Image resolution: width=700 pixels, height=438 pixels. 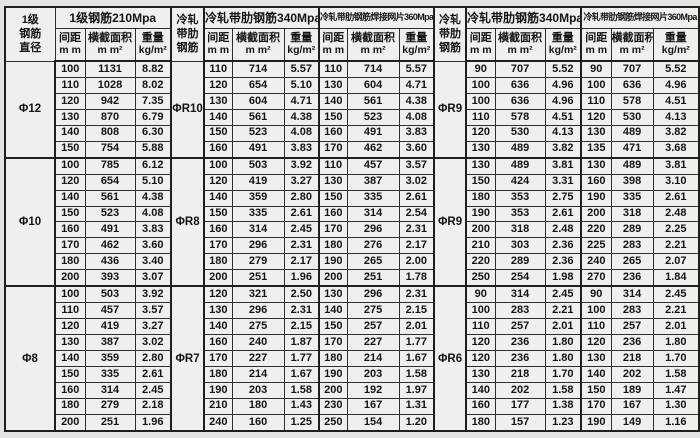 I want to click on header-area: 横截面积 m m², so click(x=373, y=45).